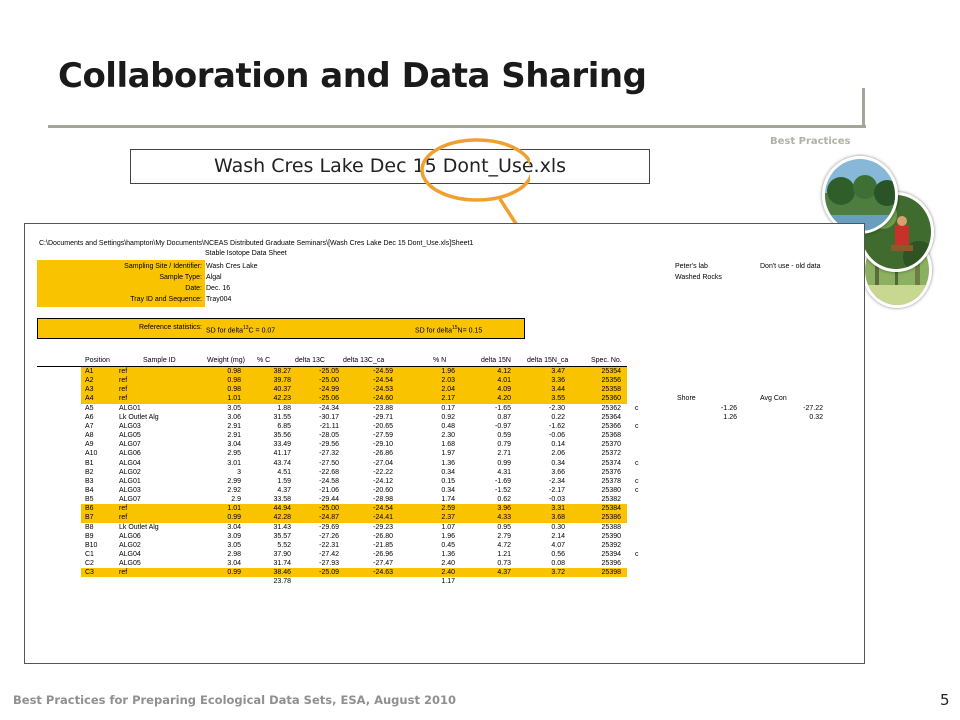 This screenshot has width=960, height=720. Describe the element at coordinates (503, 481) in the screenshot. I see `table-cell: -1.69` at that location.